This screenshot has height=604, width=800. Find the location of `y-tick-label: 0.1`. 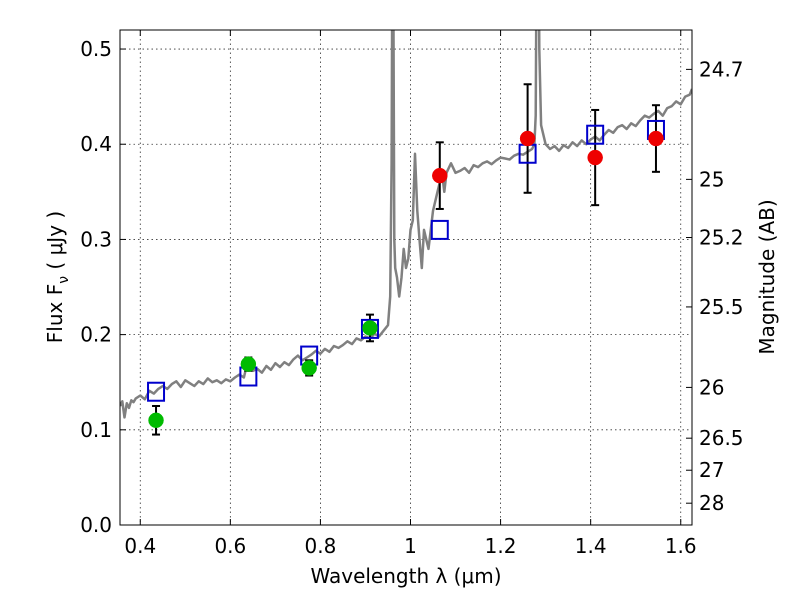

y-tick-label: 0.1 is located at coordinates (96, 430).